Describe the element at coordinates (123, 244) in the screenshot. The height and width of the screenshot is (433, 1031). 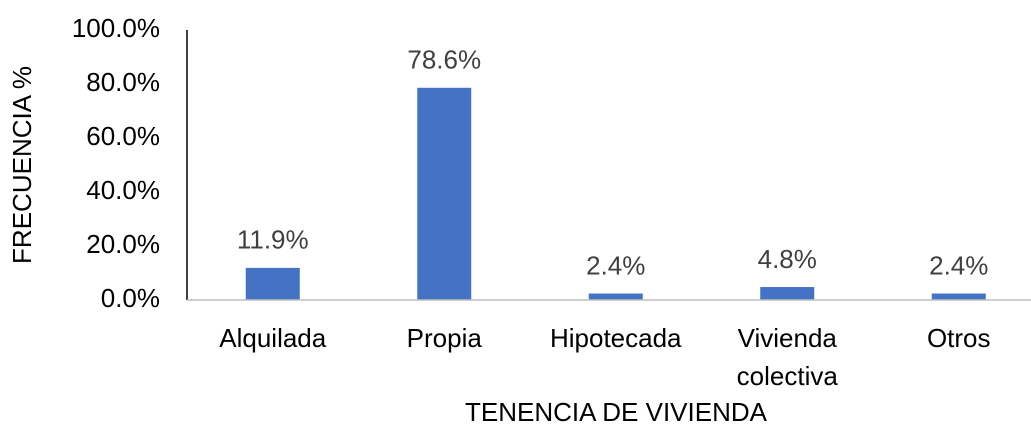
I see `y-tick-label: 20.0%` at that location.